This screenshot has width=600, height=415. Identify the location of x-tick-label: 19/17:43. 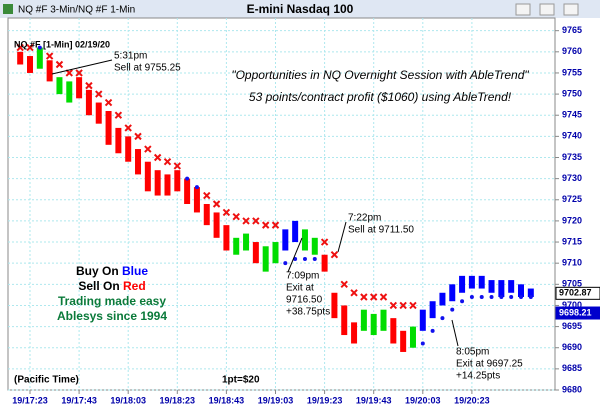
(79, 400).